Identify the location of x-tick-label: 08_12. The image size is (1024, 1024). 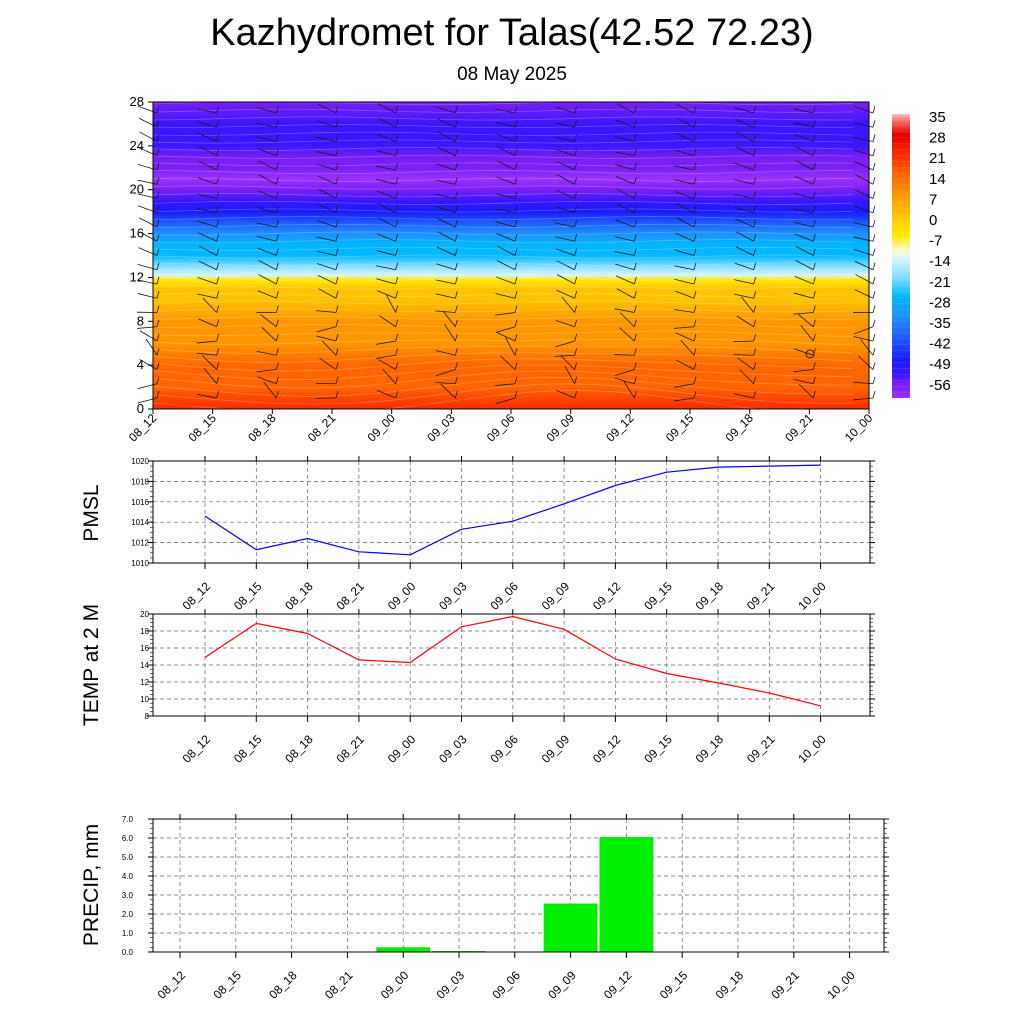
(197, 749).